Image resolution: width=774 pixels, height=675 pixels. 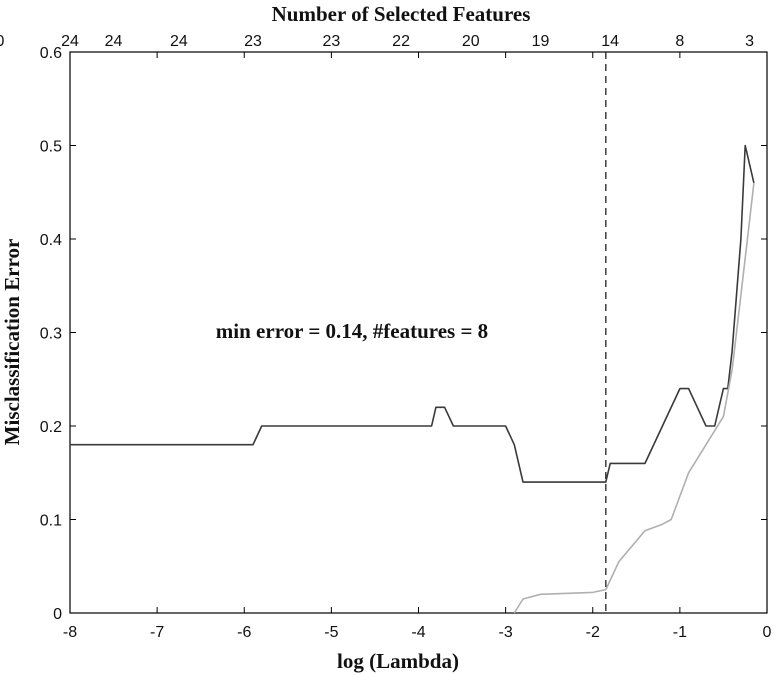 I want to click on top-tick-label: 0, so click(x=2, y=41).